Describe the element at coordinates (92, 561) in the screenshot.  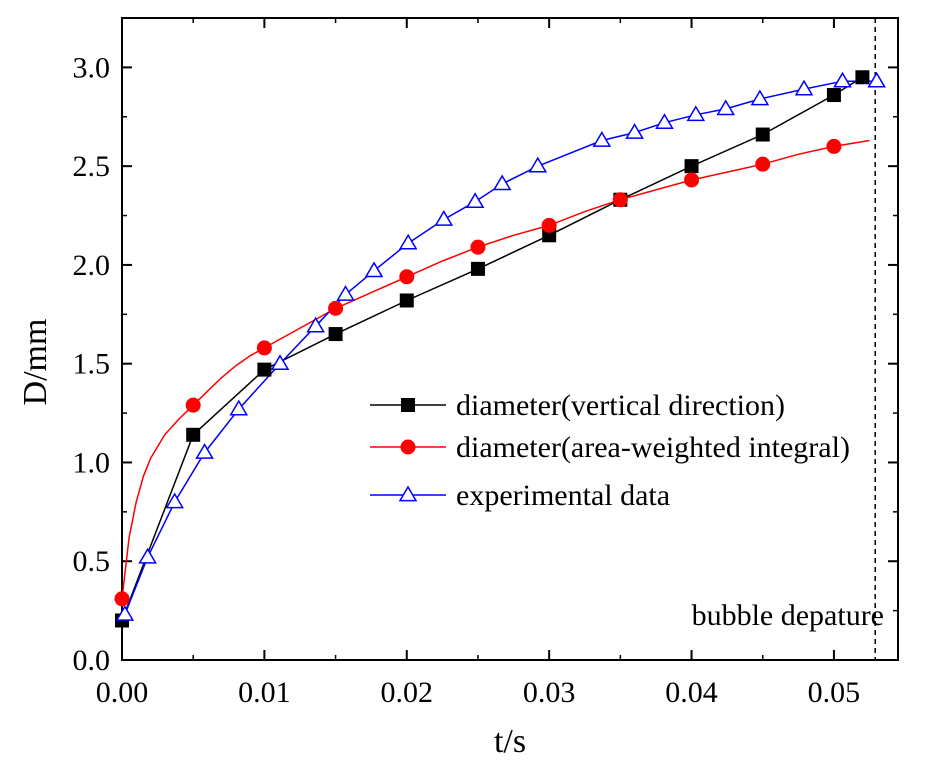
I see `y-tick-label: 0.5` at that location.